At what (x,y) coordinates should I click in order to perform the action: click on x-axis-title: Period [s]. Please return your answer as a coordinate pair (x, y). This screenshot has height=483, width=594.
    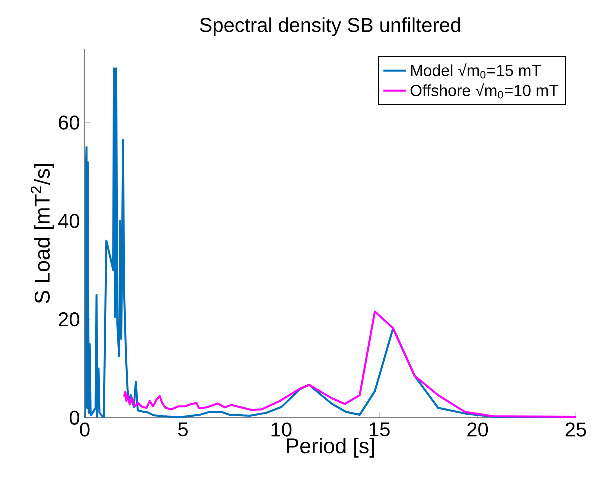
    Looking at the image, I should click on (330, 448).